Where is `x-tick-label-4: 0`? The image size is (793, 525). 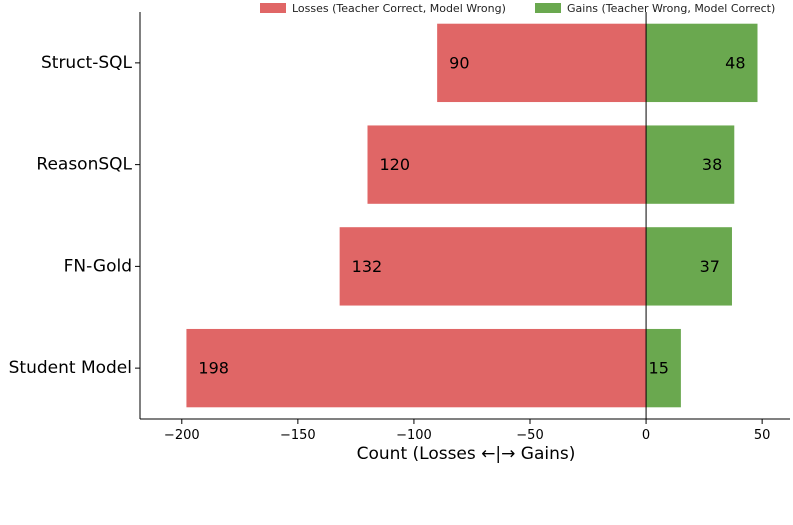 x-tick-label-4: 0 is located at coordinates (646, 435).